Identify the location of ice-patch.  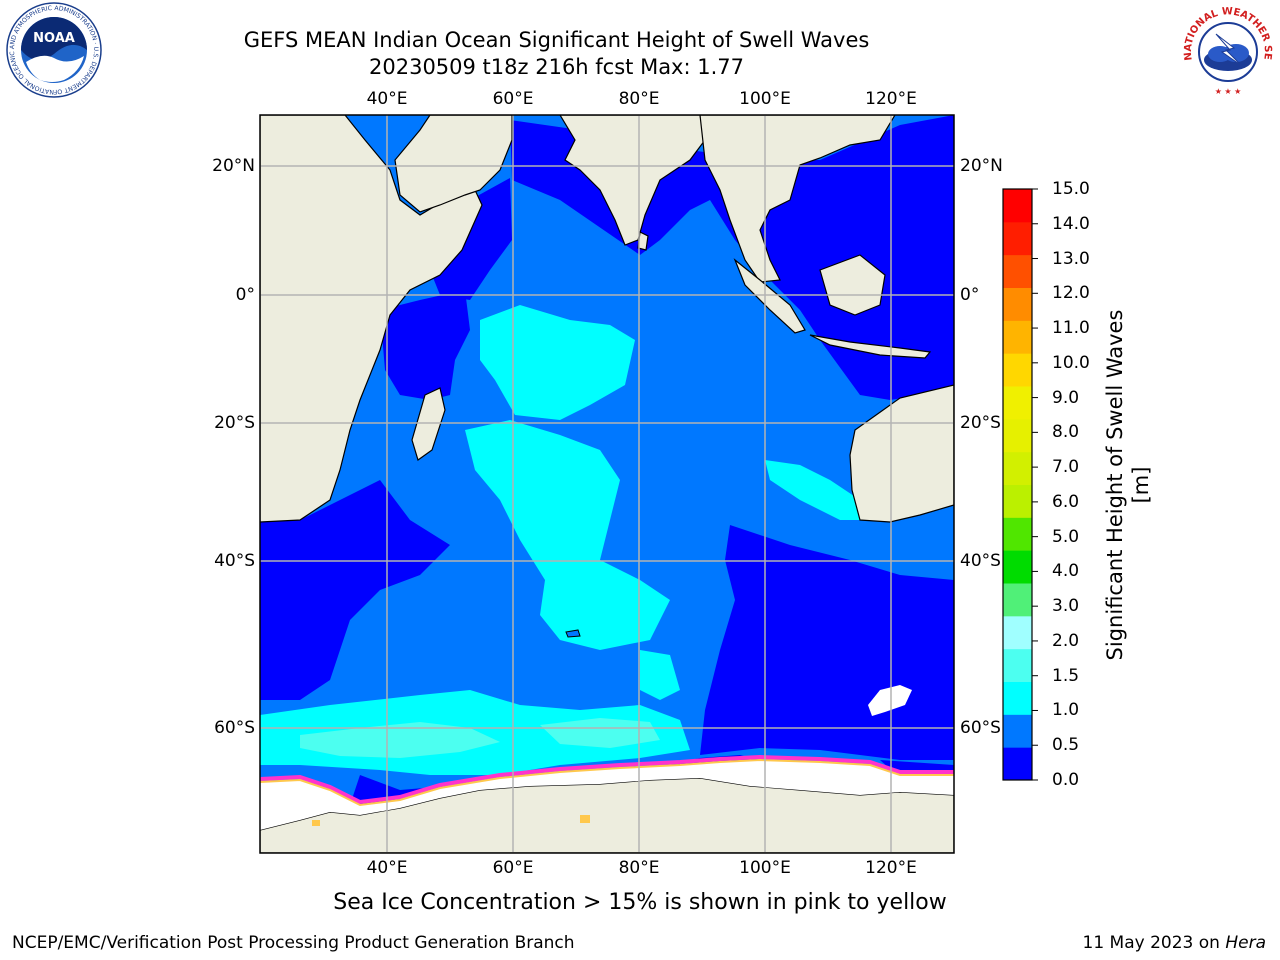
(890, 700).